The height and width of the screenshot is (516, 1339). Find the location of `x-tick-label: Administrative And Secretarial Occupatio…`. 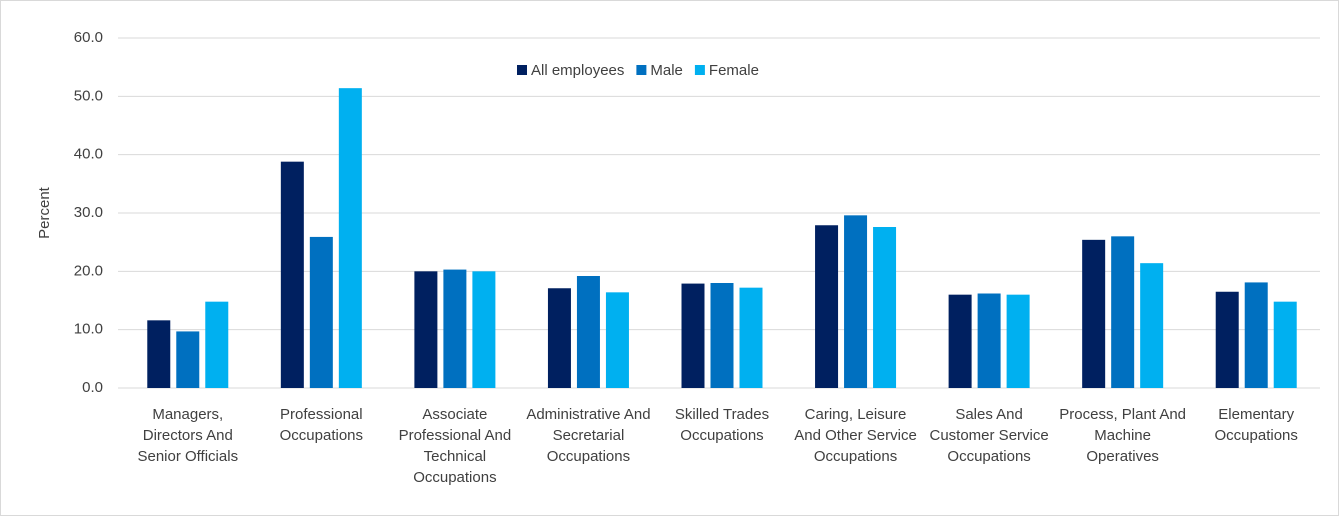

x-tick-label: Administrative And Secretarial Occupatio… is located at coordinates (588, 435).